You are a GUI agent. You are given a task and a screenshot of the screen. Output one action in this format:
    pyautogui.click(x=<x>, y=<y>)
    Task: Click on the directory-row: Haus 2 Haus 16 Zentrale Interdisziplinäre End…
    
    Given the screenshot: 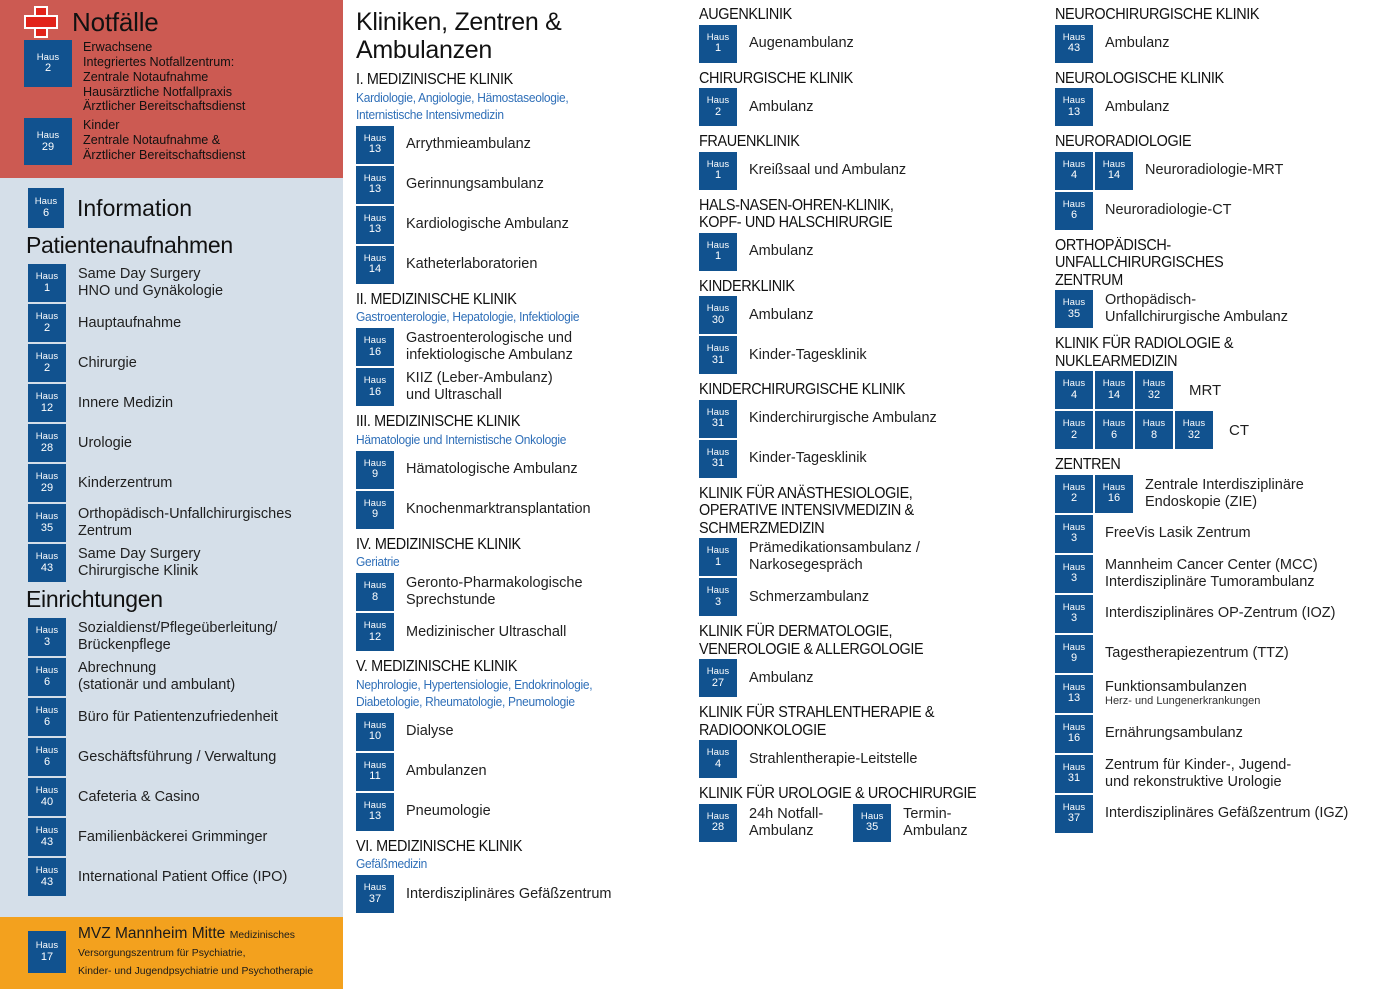 What is the action you would take?
    pyautogui.click(x=1227, y=493)
    